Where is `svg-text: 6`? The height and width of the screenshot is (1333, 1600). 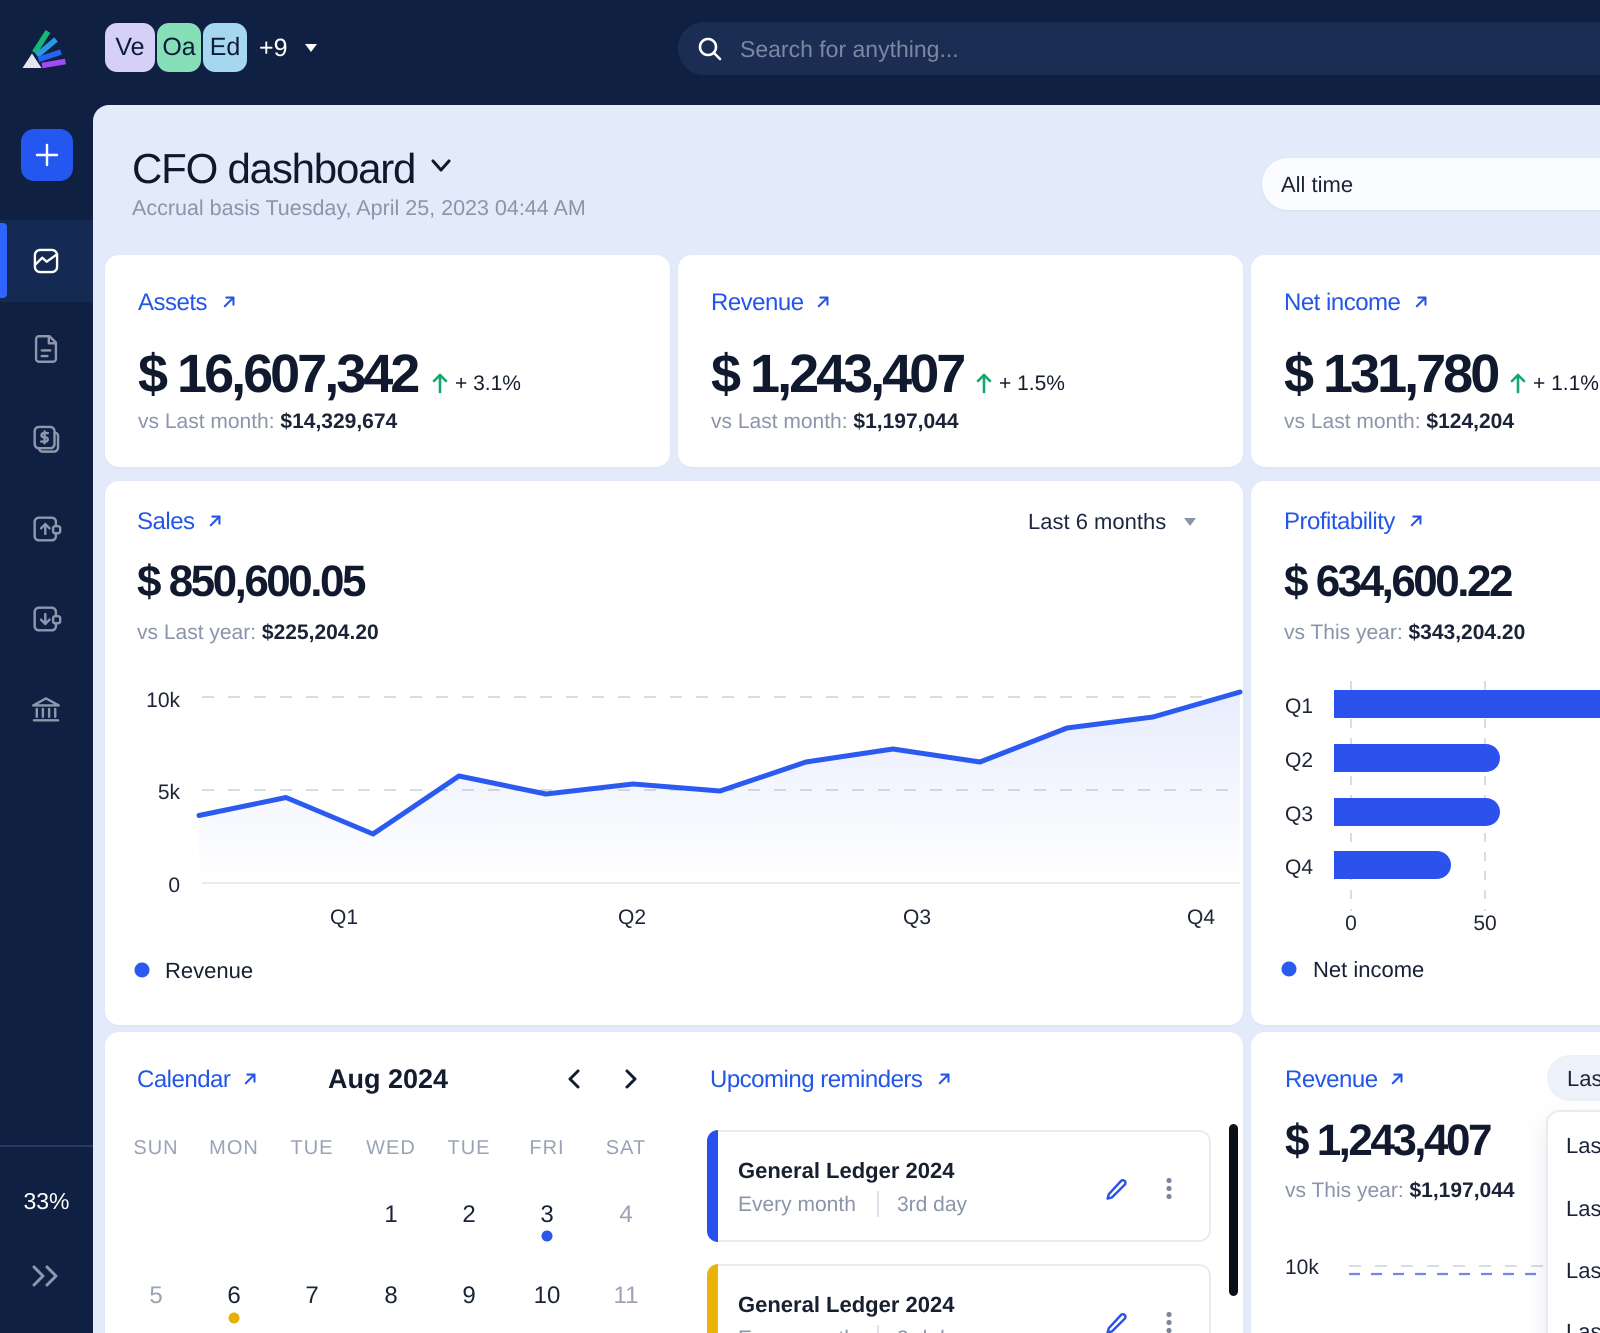 svg-text: 6 is located at coordinates (233, 1295).